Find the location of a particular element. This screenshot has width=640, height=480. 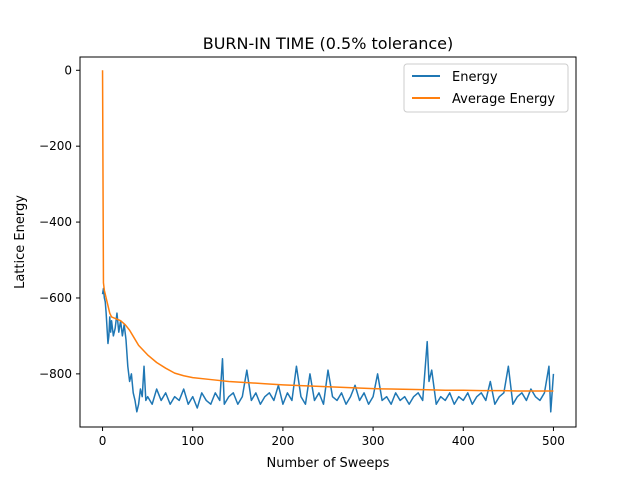

legend: Energy Average Energy is located at coordinates (486, 88).